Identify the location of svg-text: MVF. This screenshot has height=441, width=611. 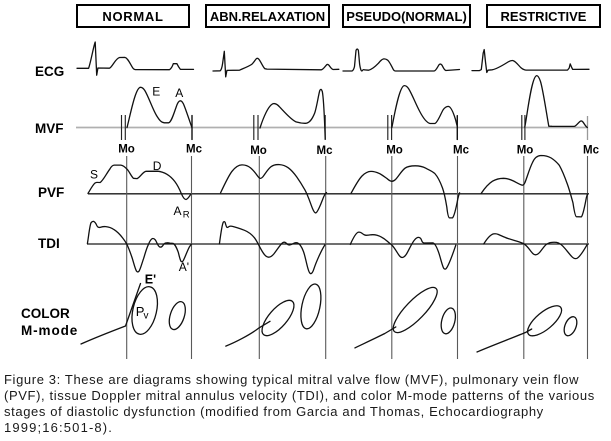
(49, 128).